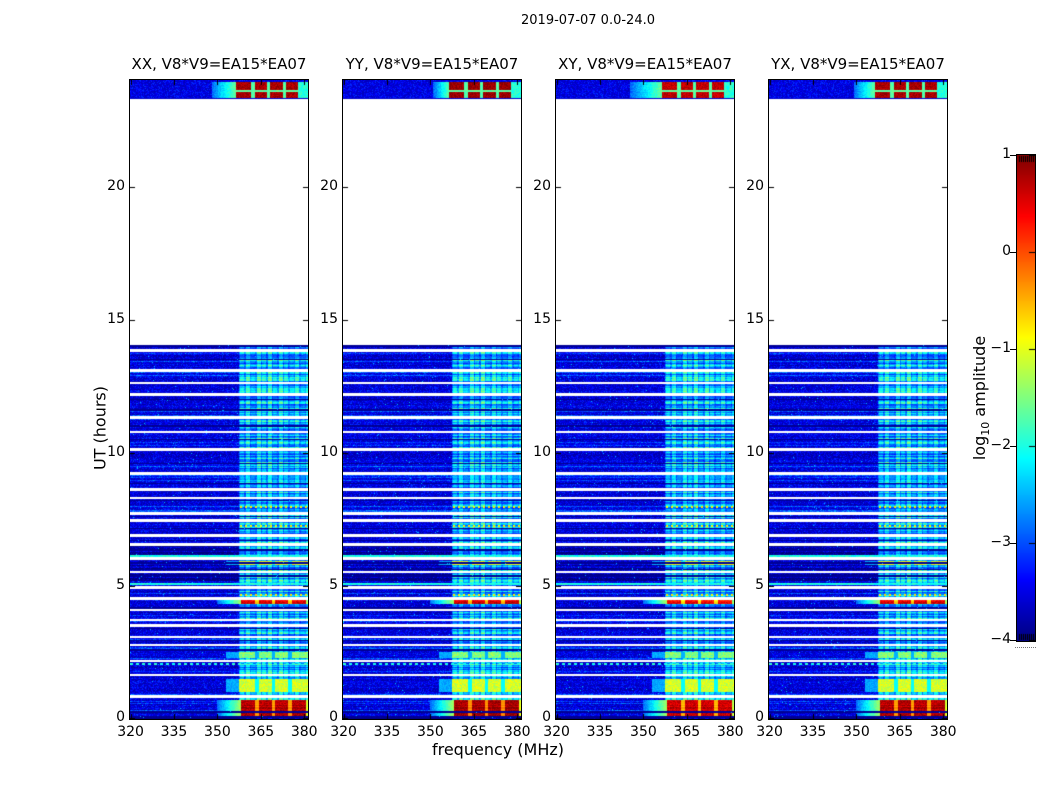 The image size is (1050, 800). What do you see at coordinates (1000, 348) in the screenshot?
I see `colorbar-tick-label: −1` at bounding box center [1000, 348].